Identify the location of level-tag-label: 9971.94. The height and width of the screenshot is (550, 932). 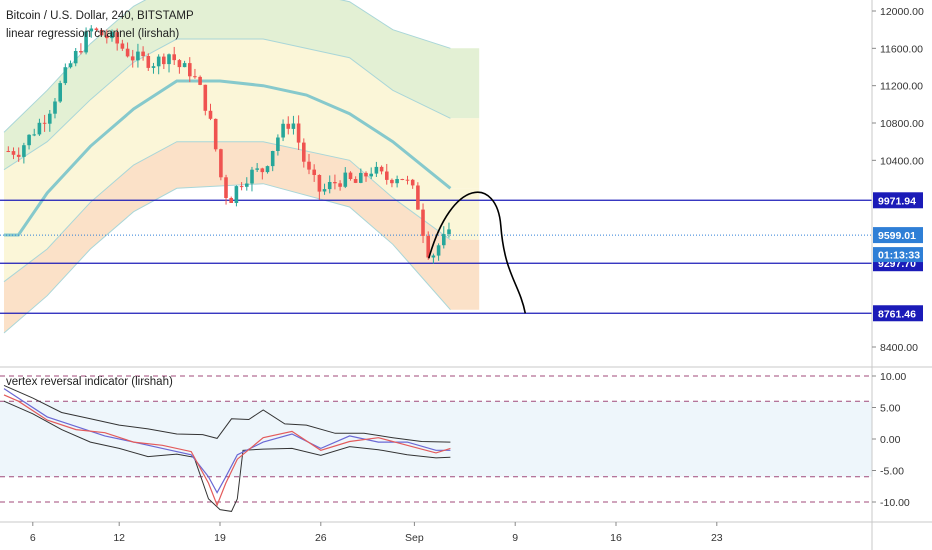
(897, 201).